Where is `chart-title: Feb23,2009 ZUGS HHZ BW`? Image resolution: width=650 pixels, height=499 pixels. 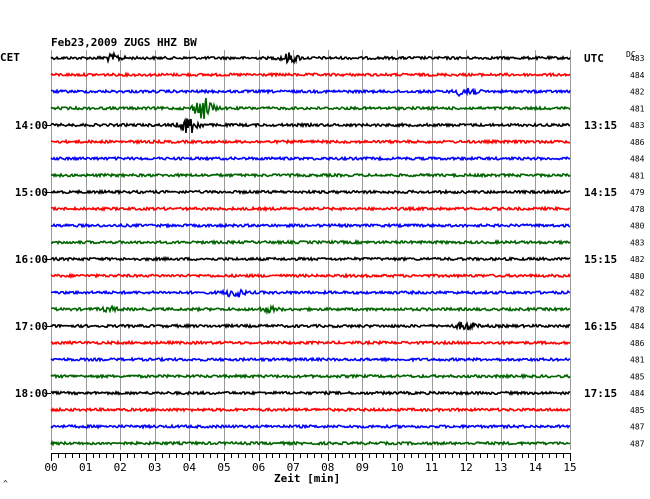 chart-title: Feb23,2009 ZUGS HHZ BW is located at coordinates (124, 42).